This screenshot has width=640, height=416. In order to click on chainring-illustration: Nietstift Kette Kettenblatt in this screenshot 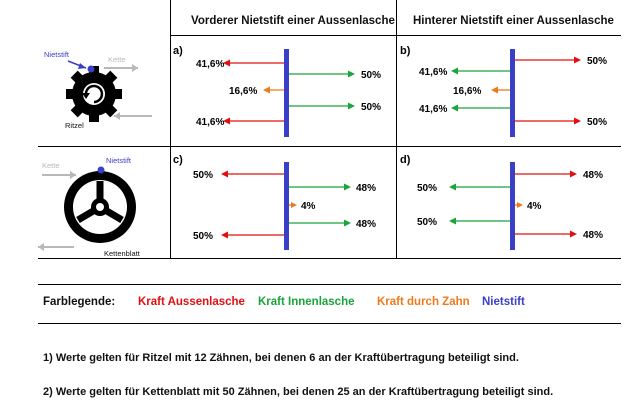, I will do `click(89, 207)`.